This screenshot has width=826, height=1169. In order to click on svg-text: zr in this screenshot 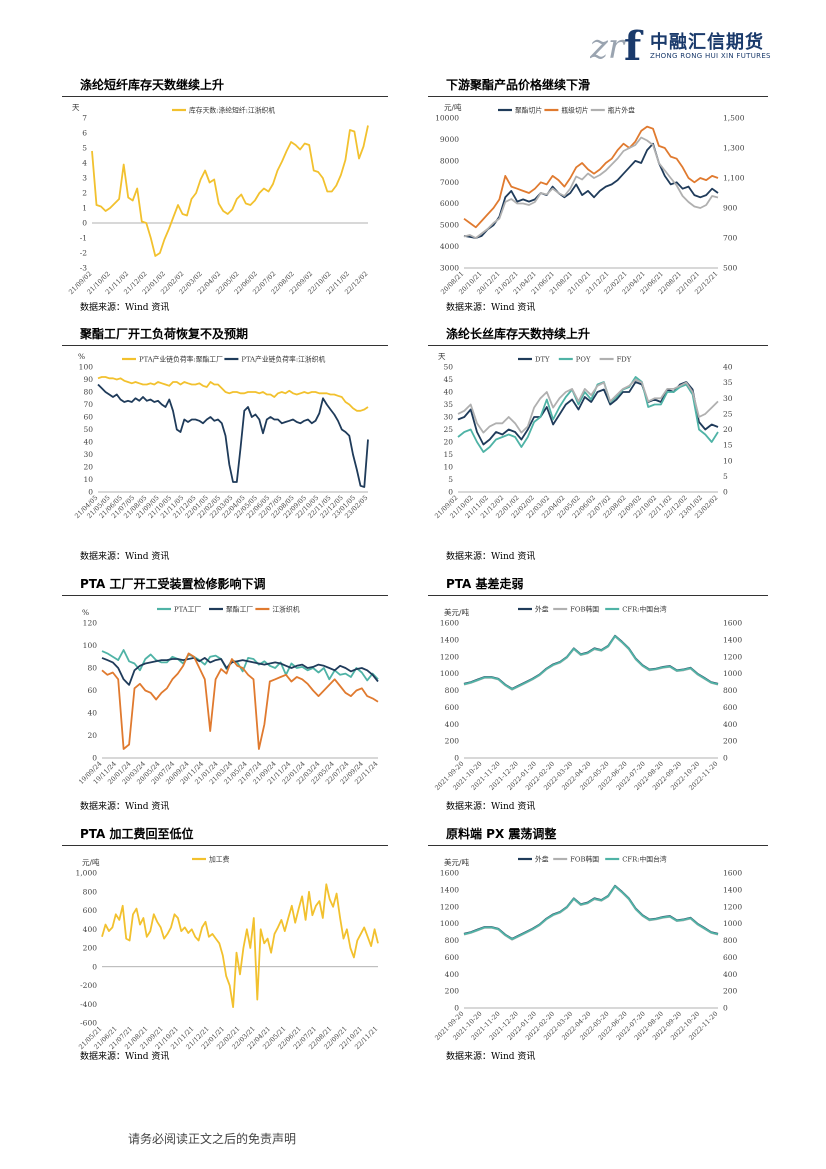, I will do `click(608, 47)`.